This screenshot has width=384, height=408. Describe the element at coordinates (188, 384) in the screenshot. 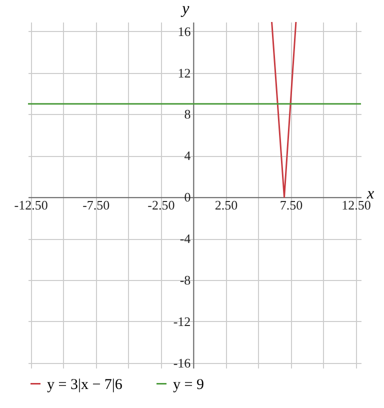

I see `legend-label: y = 9` at that location.